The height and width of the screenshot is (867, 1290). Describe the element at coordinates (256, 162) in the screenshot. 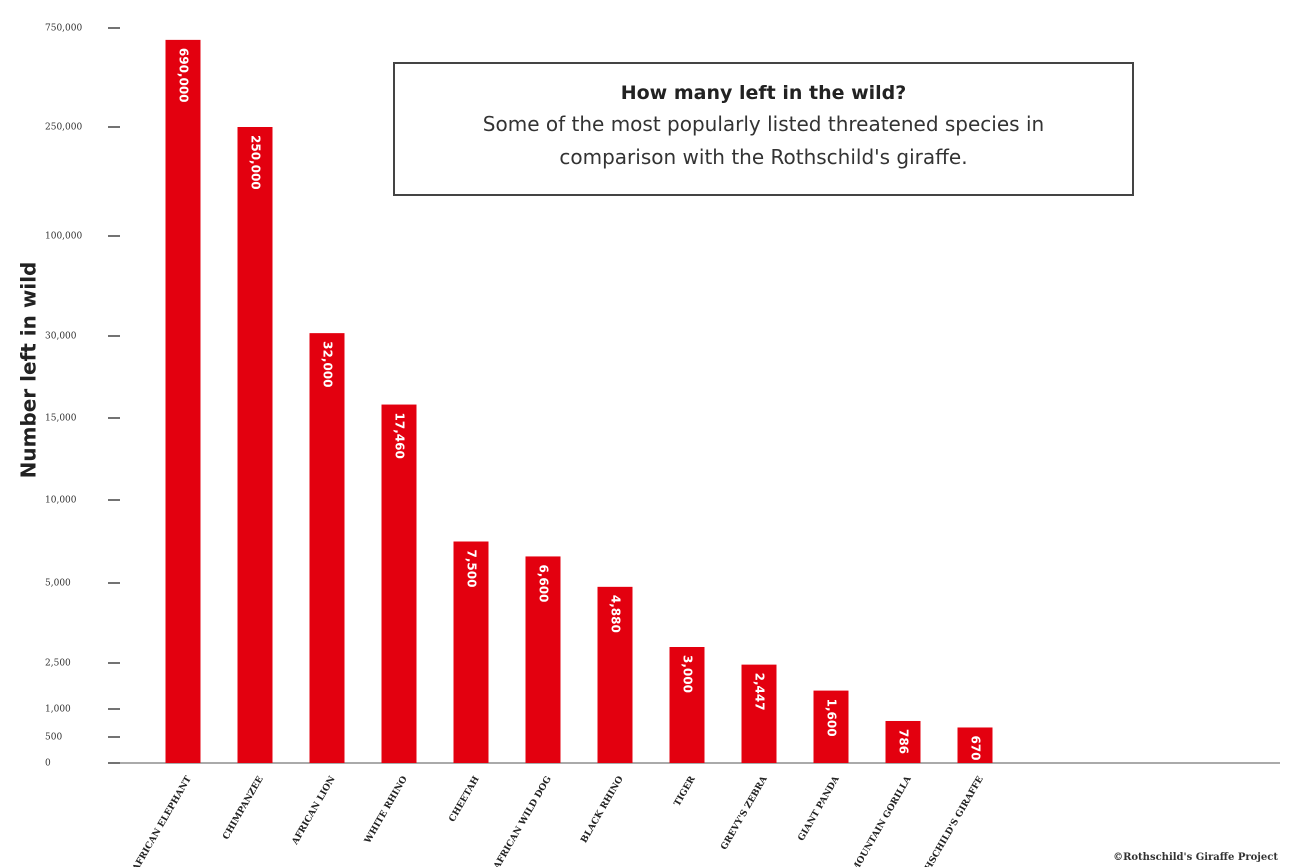

I see `value-label: 250,000` at that location.